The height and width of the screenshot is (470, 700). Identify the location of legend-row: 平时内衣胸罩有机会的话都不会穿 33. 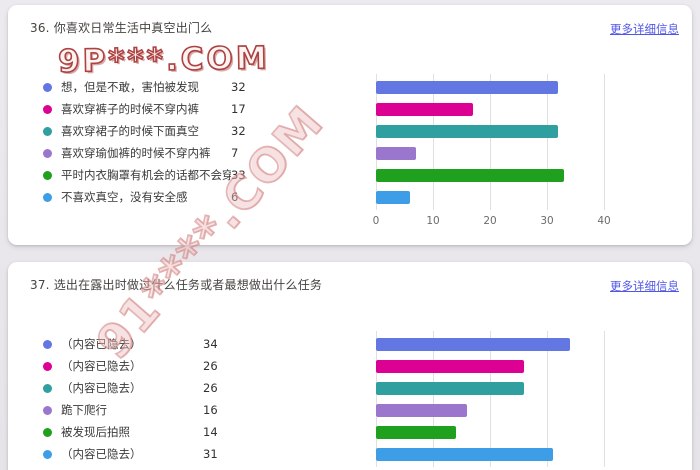
(144, 175).